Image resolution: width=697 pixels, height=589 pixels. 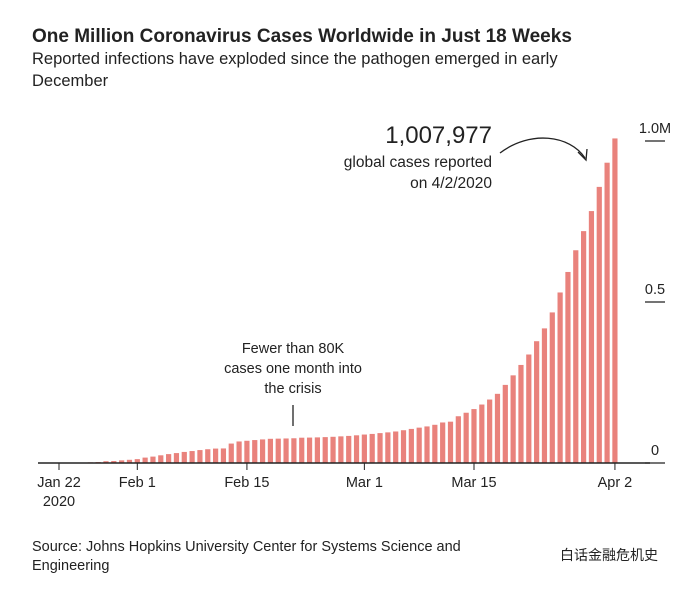 What do you see at coordinates (438, 135) in the screenshot?
I see `annotation: 1,007,977` at bounding box center [438, 135].